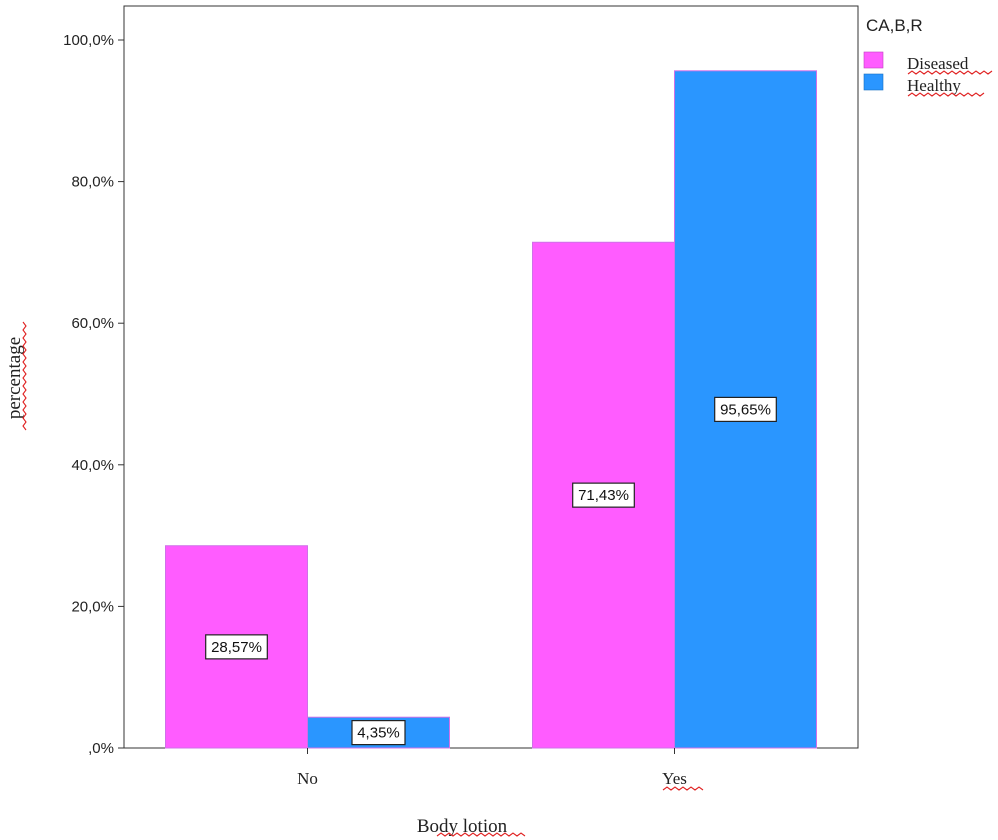 The width and height of the screenshot is (998, 840). Describe the element at coordinates (92, 465) in the screenshot. I see `y-tick-label: 40,0%` at that location.